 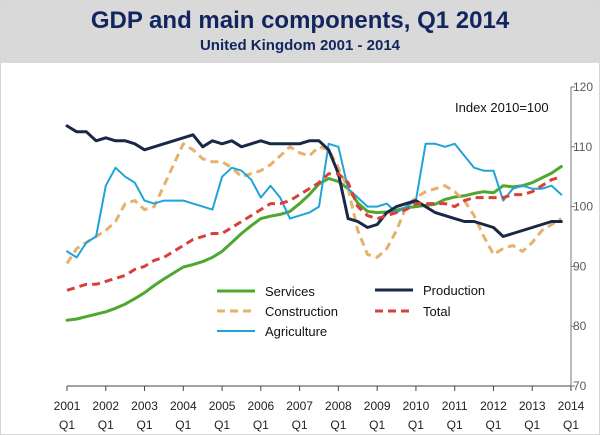 What do you see at coordinates (502, 107) in the screenshot?
I see `index-annotation: Index 2010=100` at bounding box center [502, 107].